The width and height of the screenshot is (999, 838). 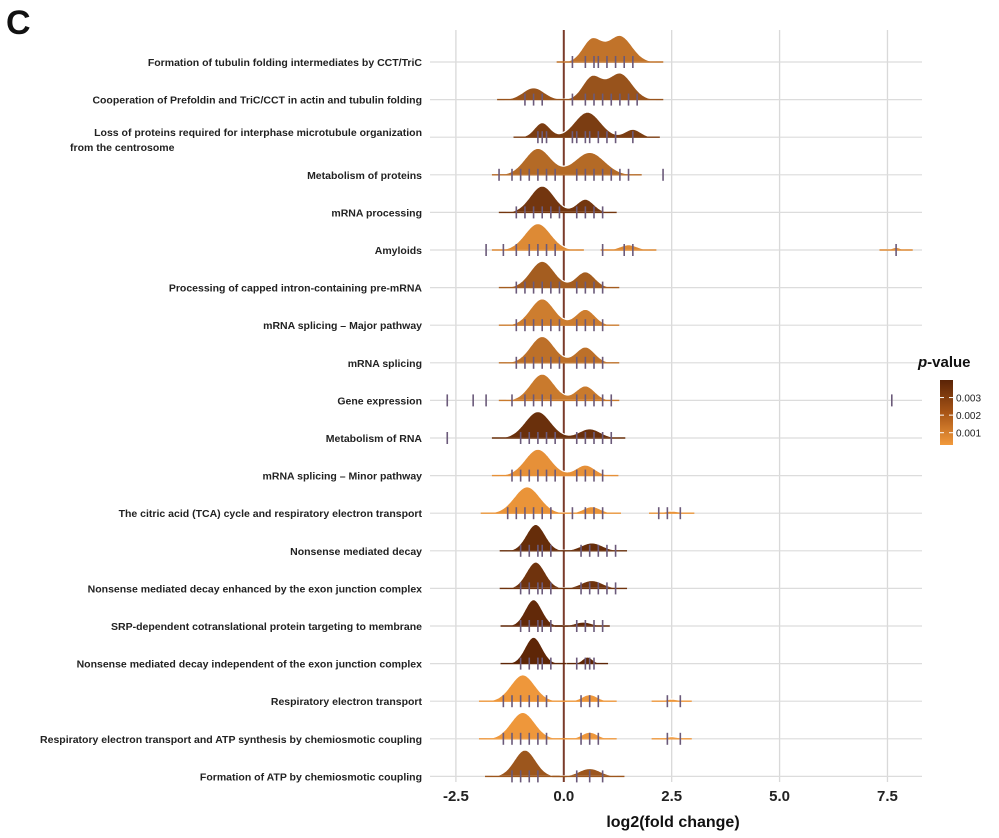 What do you see at coordinates (379, 401) in the screenshot?
I see `pathway-label: Gene expression` at bounding box center [379, 401].